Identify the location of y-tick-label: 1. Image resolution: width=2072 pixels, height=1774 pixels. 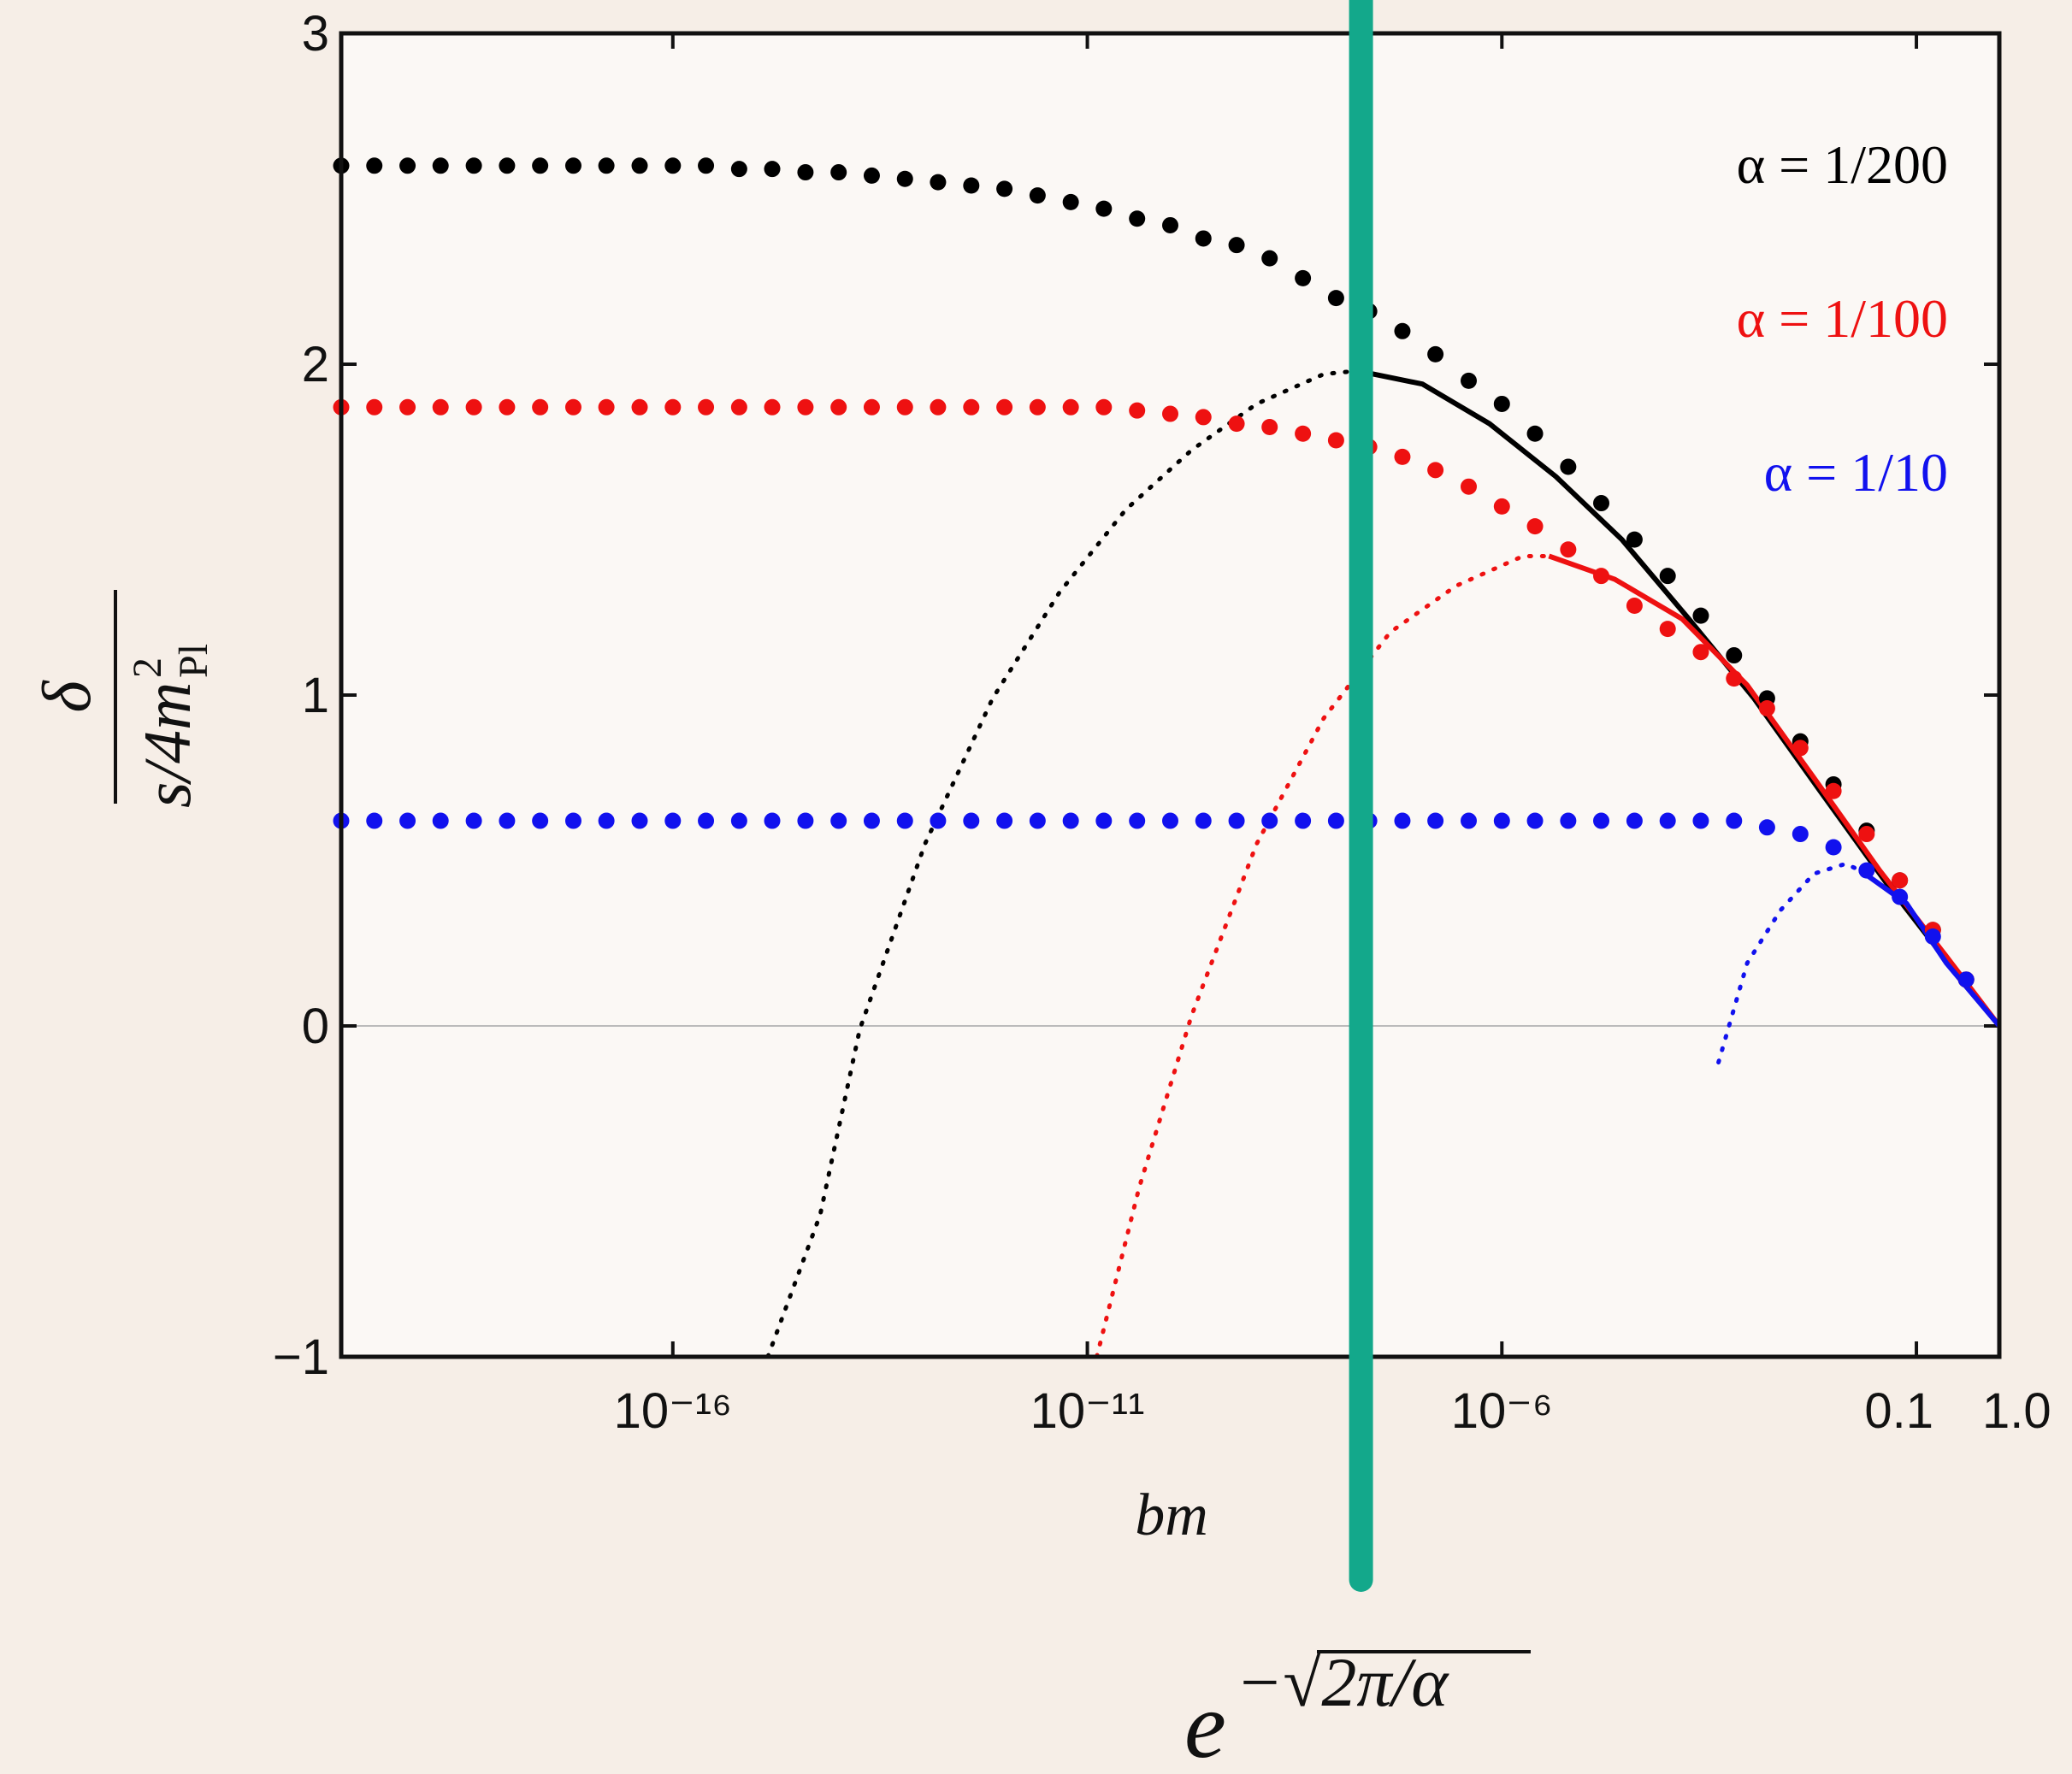
(315, 696).